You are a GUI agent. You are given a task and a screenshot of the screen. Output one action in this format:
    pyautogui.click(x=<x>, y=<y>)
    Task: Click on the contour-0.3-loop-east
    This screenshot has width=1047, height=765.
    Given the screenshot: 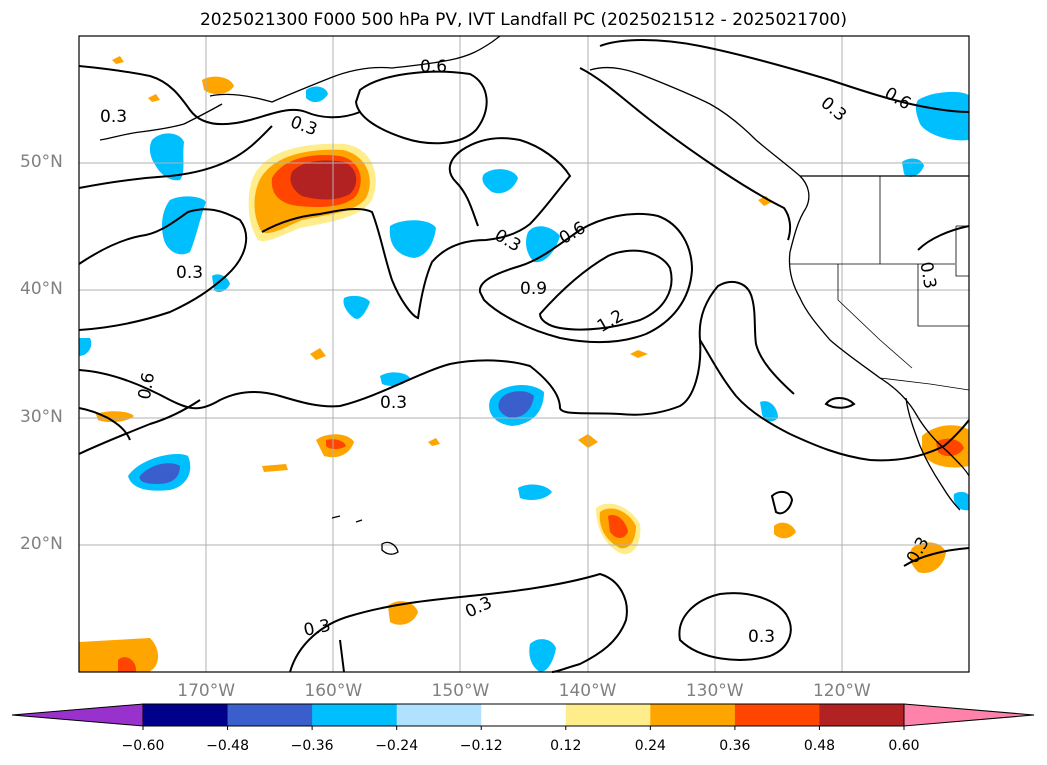 What is the action you would take?
    pyautogui.click(x=421, y=107)
    